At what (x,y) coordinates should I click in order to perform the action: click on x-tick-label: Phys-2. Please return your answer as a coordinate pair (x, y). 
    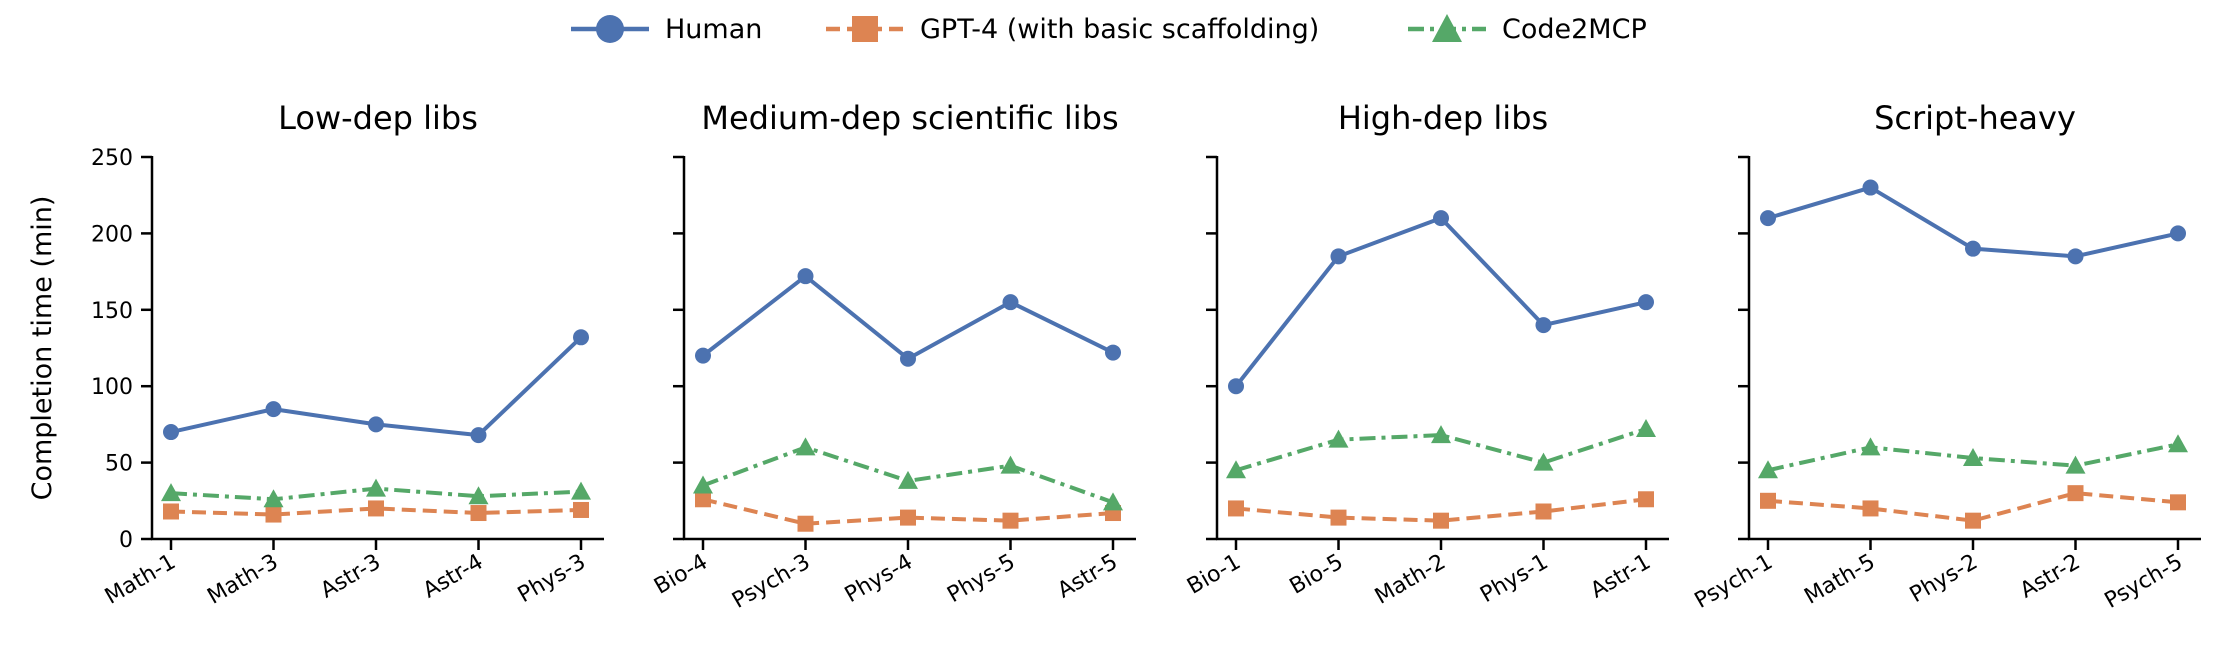
    Looking at the image, I should click on (1944, 579).